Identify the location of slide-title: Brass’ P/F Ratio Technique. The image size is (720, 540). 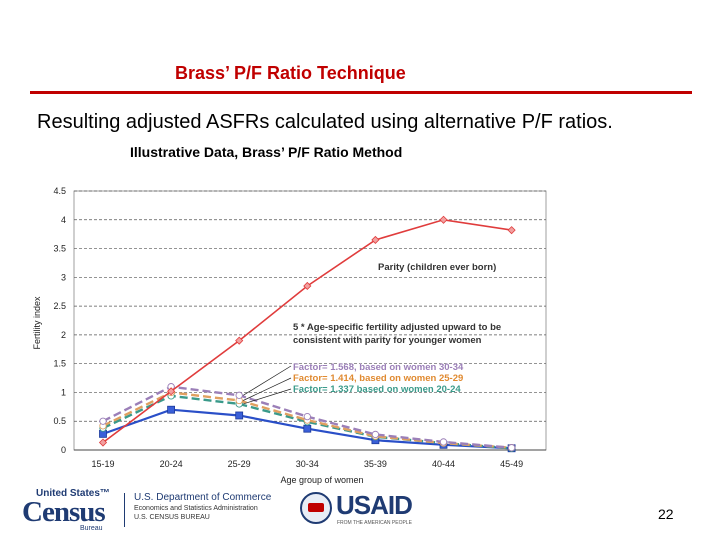
(290, 73).